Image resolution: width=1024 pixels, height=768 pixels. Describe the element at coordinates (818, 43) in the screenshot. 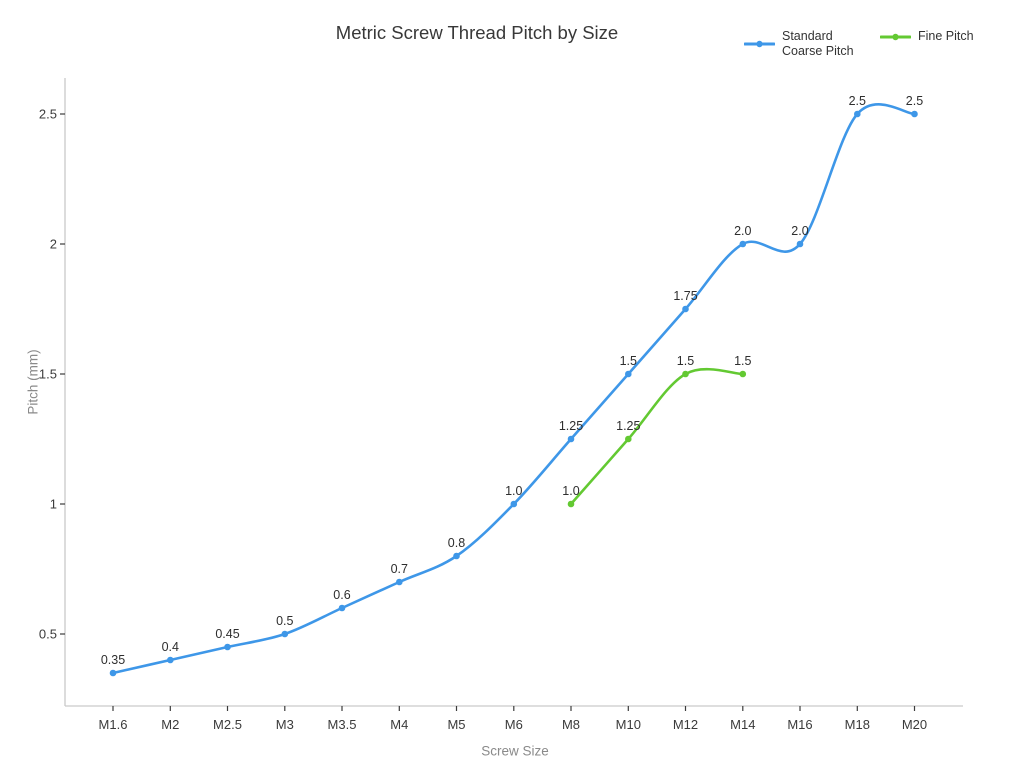

I see `legend-item-label: Standard Coarse Pitch` at that location.